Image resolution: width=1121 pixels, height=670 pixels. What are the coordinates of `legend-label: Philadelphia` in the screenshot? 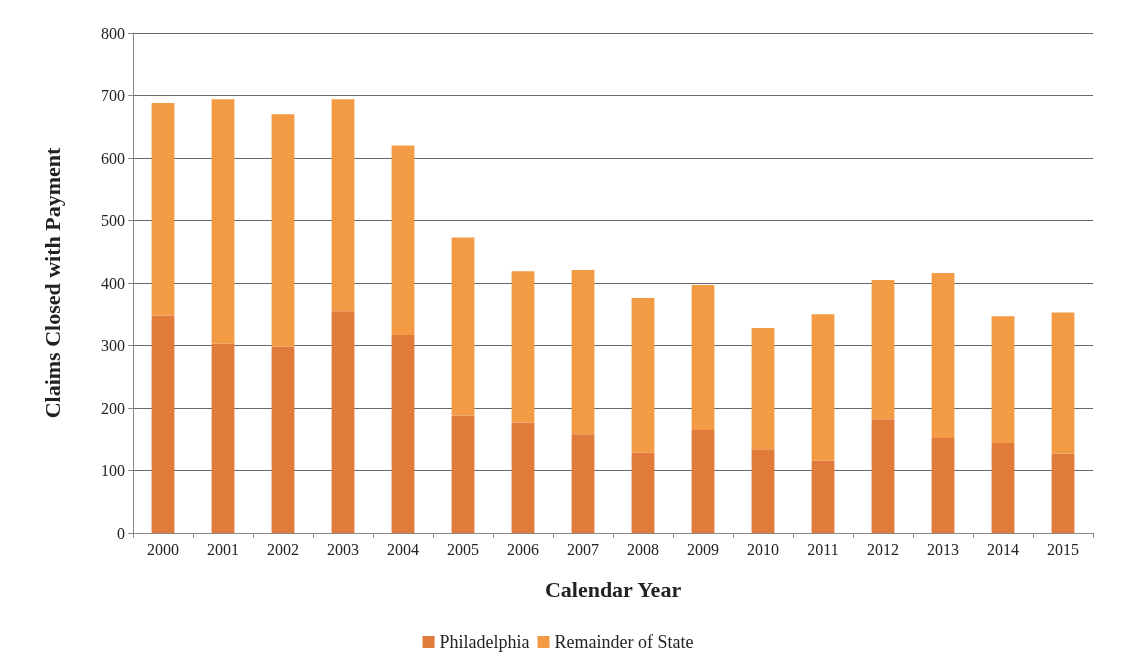 It's located at (484, 642).